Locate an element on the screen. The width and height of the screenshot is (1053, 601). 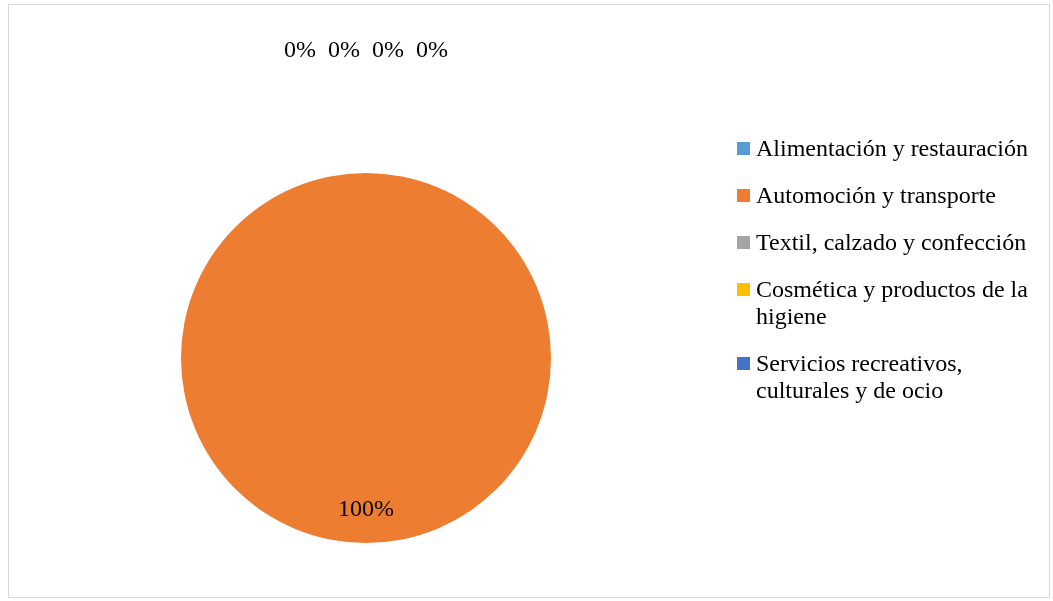
data-label: 100% is located at coordinates (366, 508).